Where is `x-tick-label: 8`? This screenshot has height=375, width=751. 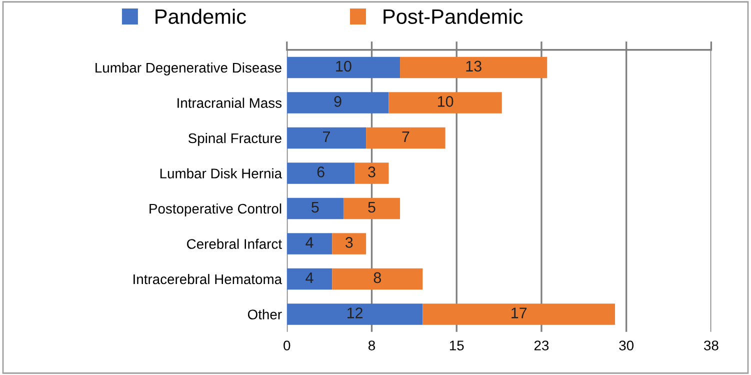 x-tick-label: 8 is located at coordinates (372, 345).